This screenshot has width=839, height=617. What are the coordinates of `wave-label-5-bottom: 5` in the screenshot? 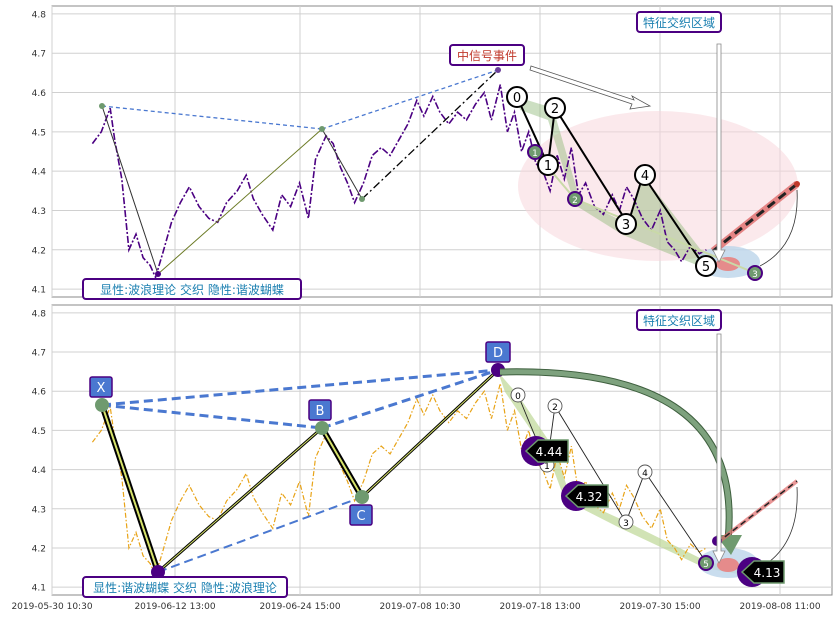 It's located at (706, 563).